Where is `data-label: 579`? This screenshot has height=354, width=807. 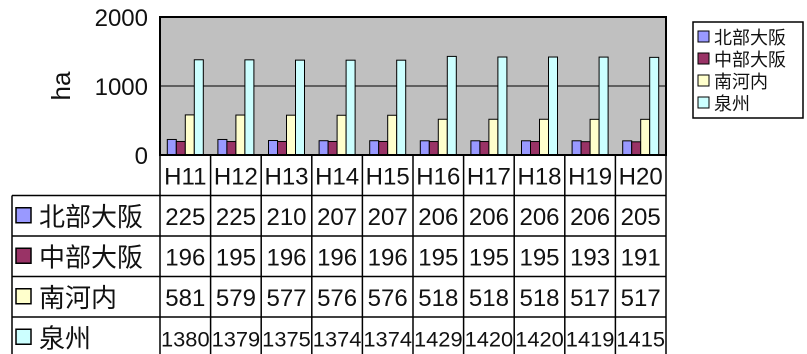 data-label: 579 is located at coordinates (236, 298).